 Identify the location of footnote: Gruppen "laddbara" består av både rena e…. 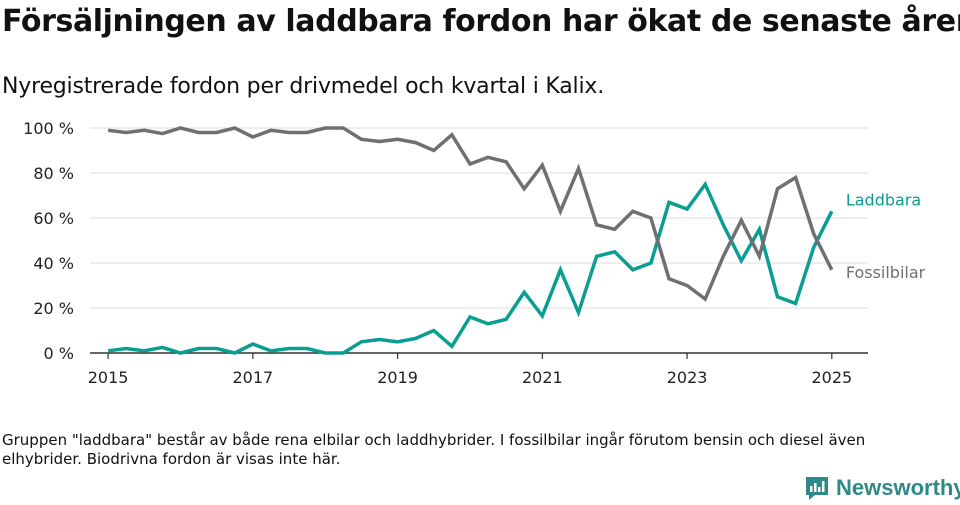
(434, 449).